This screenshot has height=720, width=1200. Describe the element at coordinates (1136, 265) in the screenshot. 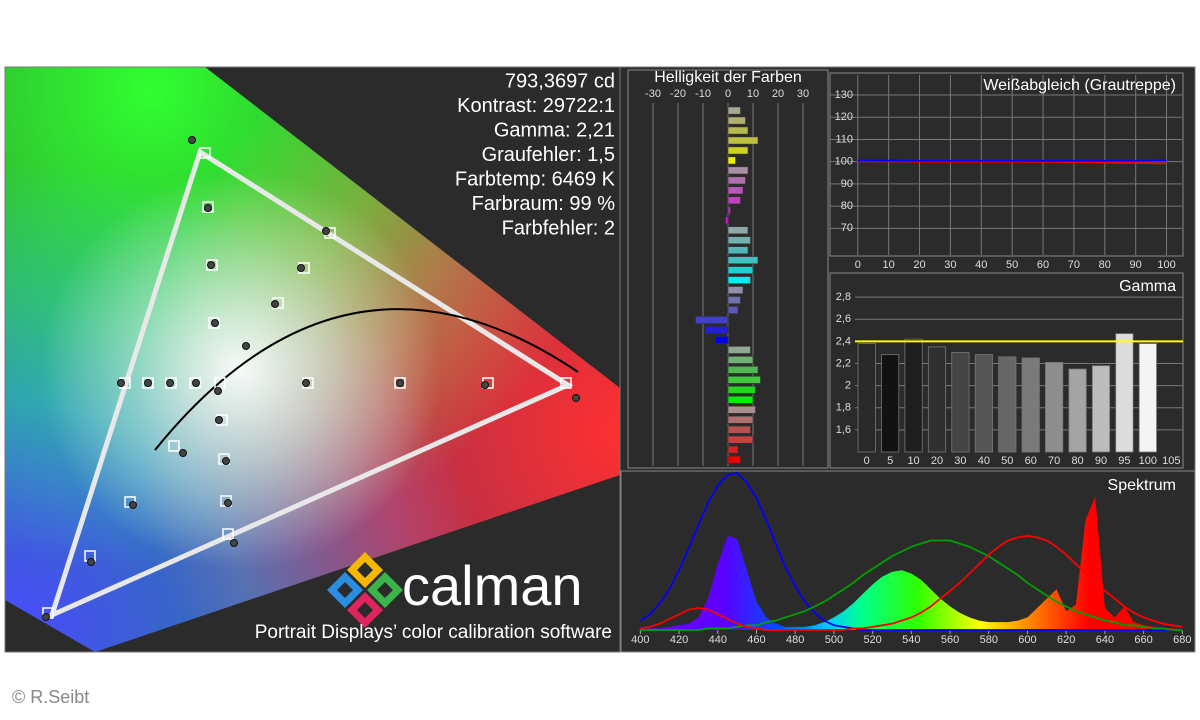

I see `x-tick-label: 90` at that location.